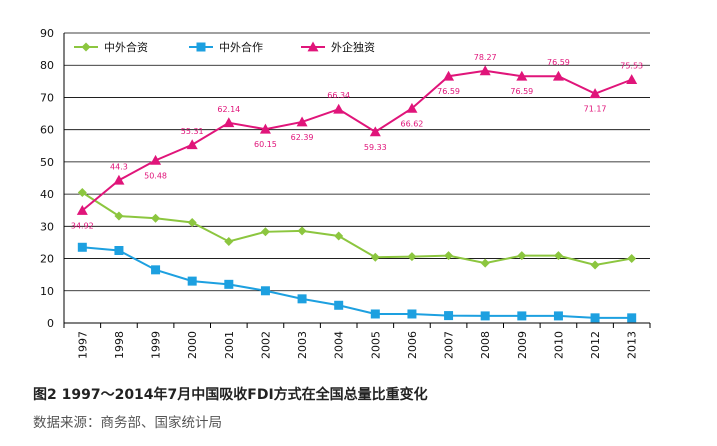 The width and height of the screenshot is (717, 446). I want to click on data-label: 44.3, so click(119, 166).